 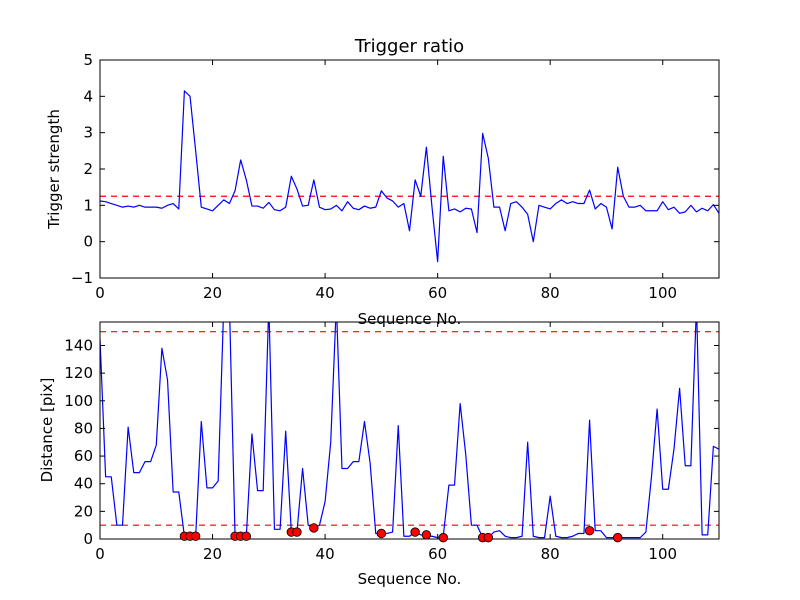 What do you see at coordinates (88, 169) in the screenshot?
I see `y-tick-label: 2` at bounding box center [88, 169].